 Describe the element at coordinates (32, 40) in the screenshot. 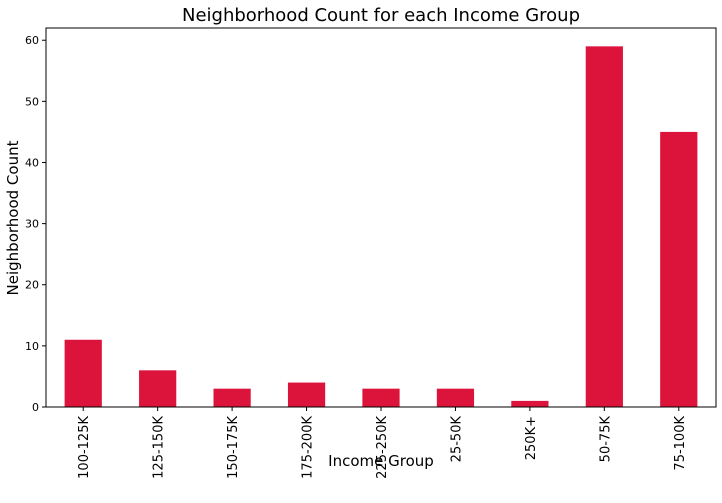

I see `y-tick-label: 60` at that location.